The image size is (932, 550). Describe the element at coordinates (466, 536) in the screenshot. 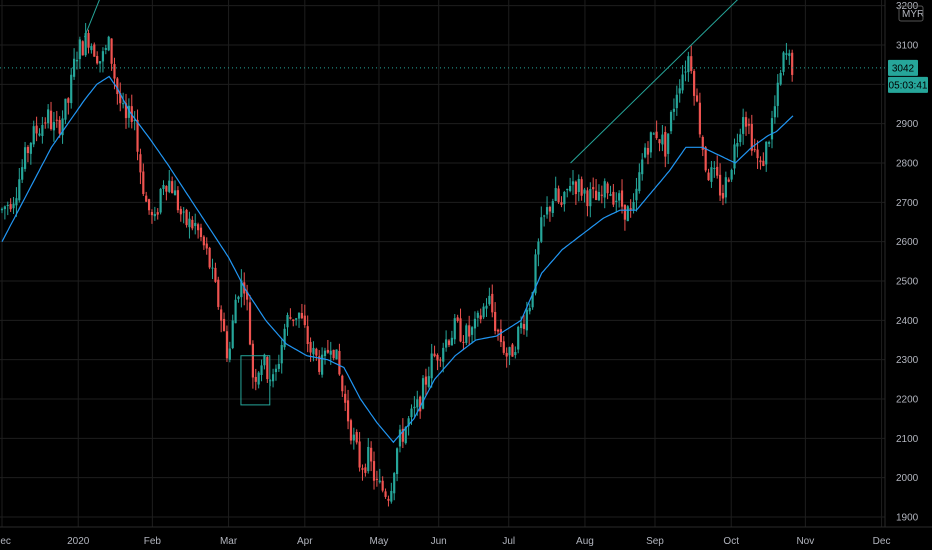

I see `time-axis: Dec 2020 Feb Mar Apr May Jun Jul Aug Sep Oct Nov Dec` at that location.